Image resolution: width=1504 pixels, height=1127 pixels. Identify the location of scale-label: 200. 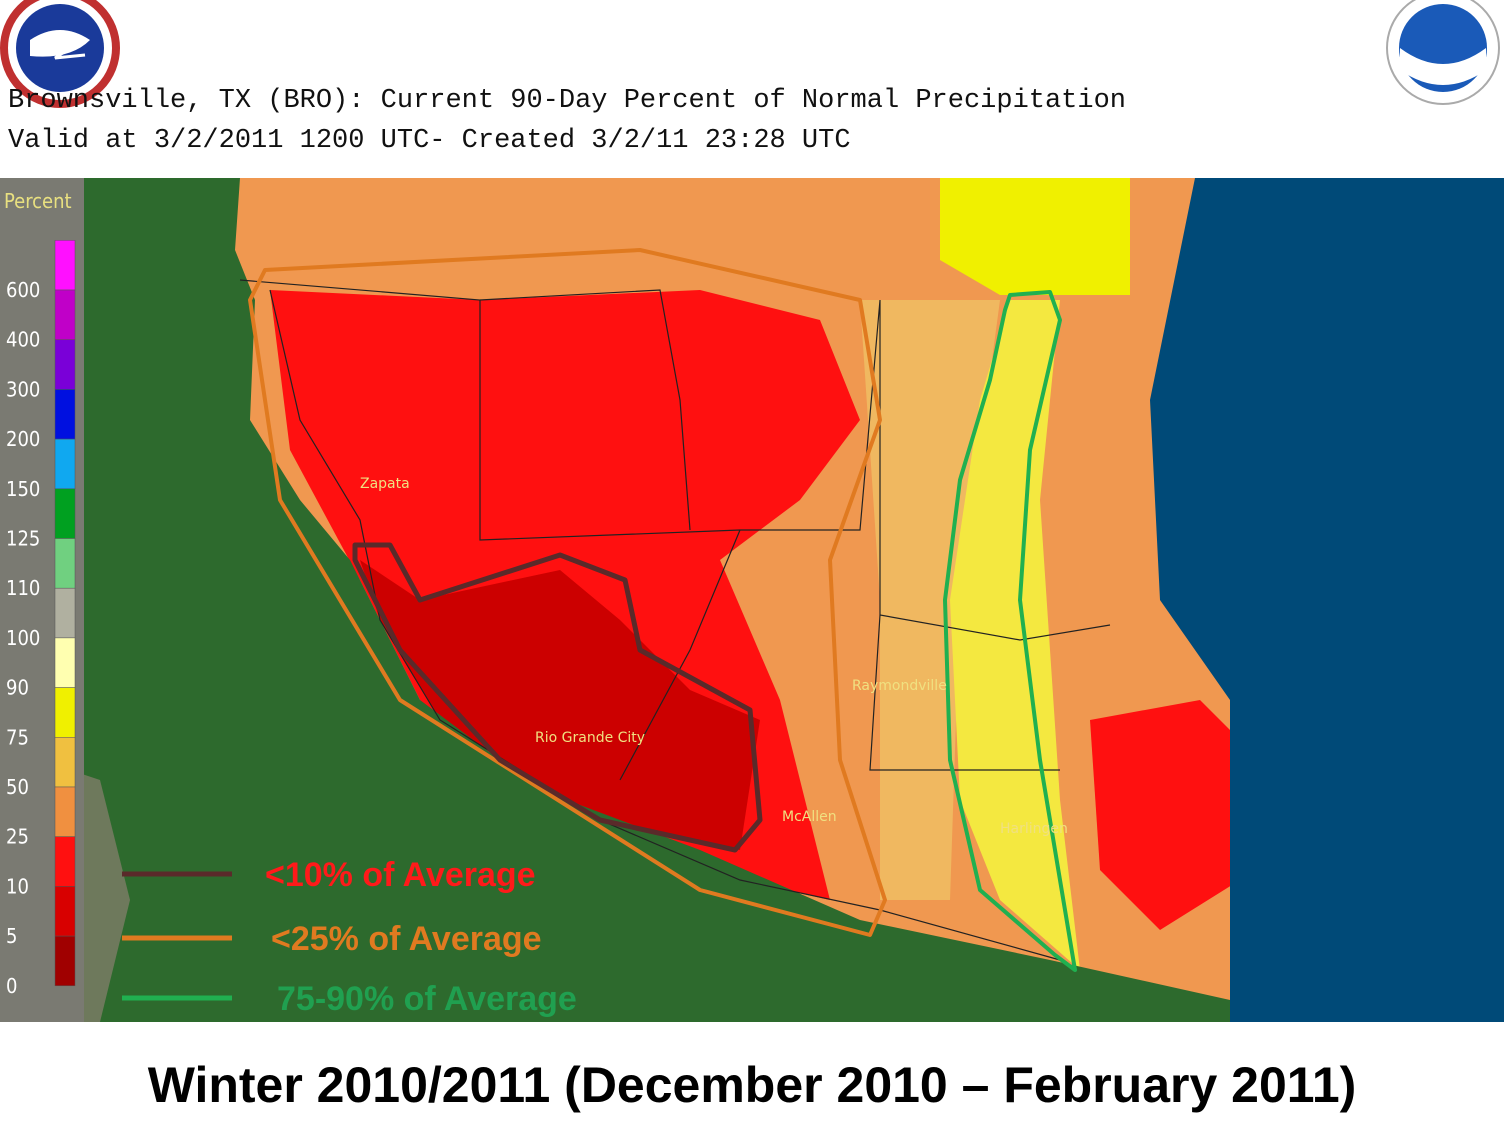
(23, 439).